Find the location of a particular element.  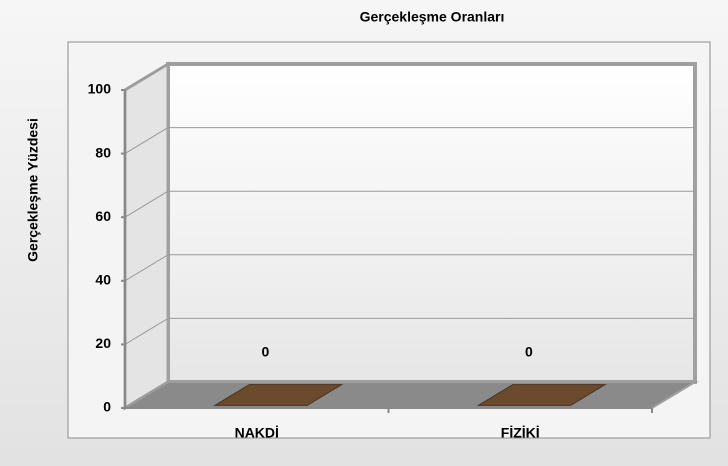

y-tick-label: 40 is located at coordinates (103, 280).